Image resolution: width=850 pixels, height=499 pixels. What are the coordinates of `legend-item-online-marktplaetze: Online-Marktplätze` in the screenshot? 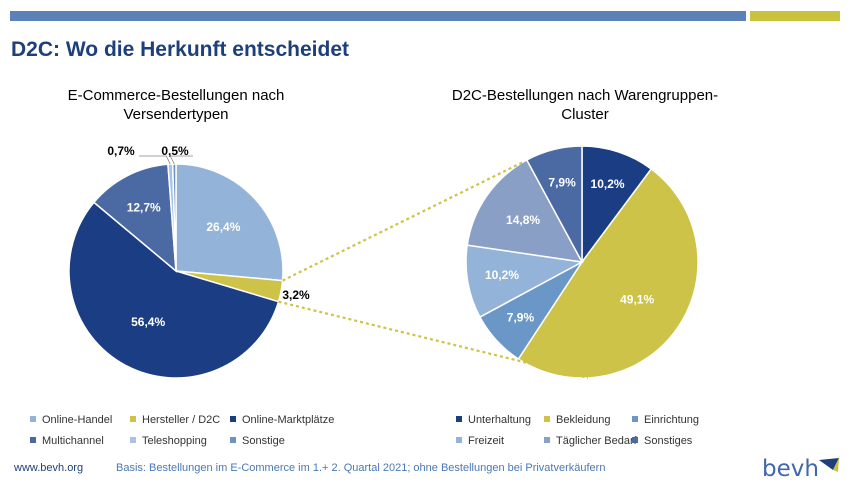 It's located at (282, 420).